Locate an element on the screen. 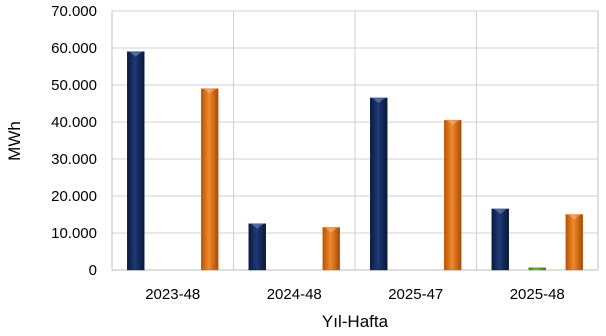 Image resolution: width=606 pixels, height=336 pixels. y-tick-label: 50.000 is located at coordinates (74, 85).